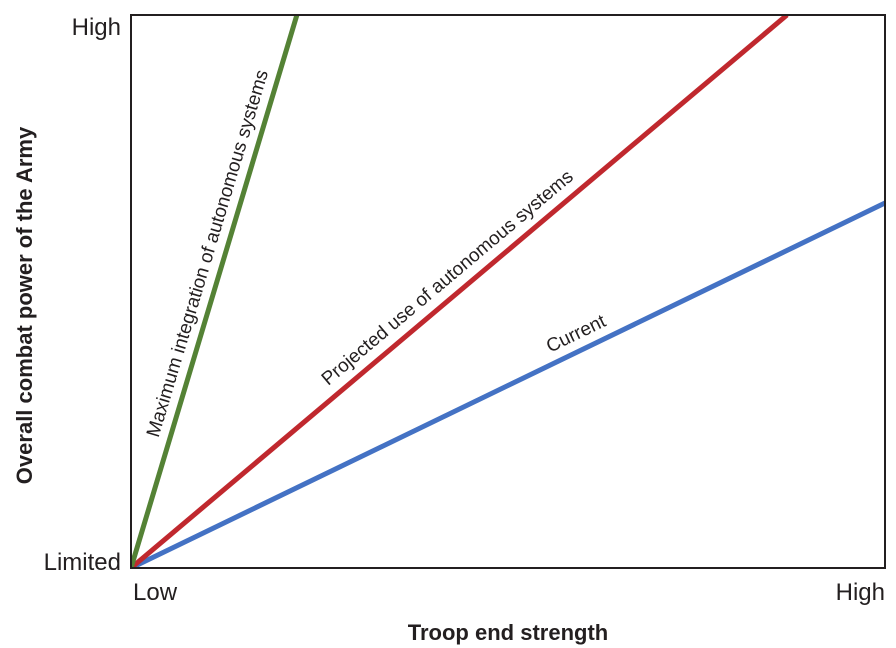 The image size is (896, 648). I want to click on x-tick-label-low: Low, so click(155, 592).